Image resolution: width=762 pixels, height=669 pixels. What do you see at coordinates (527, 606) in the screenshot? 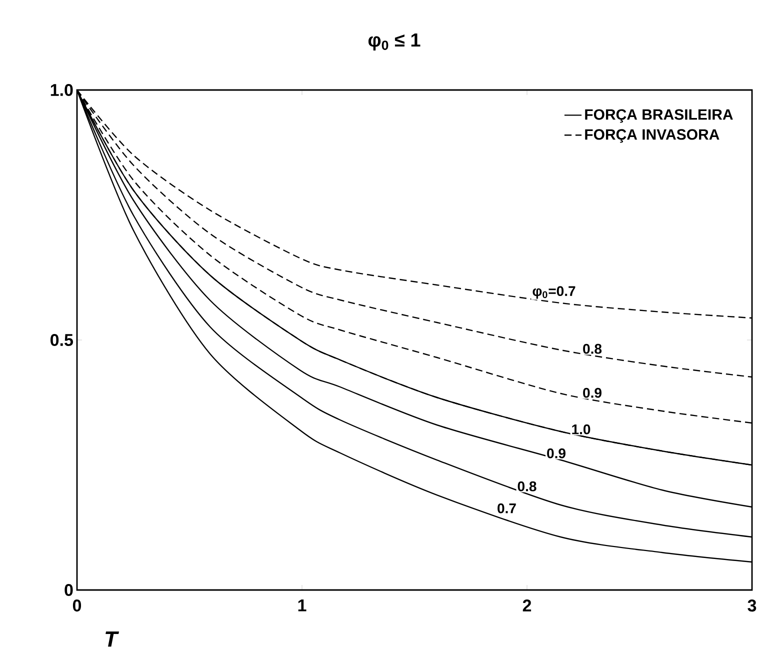
I see `x-tick-label: 2` at bounding box center [527, 606].